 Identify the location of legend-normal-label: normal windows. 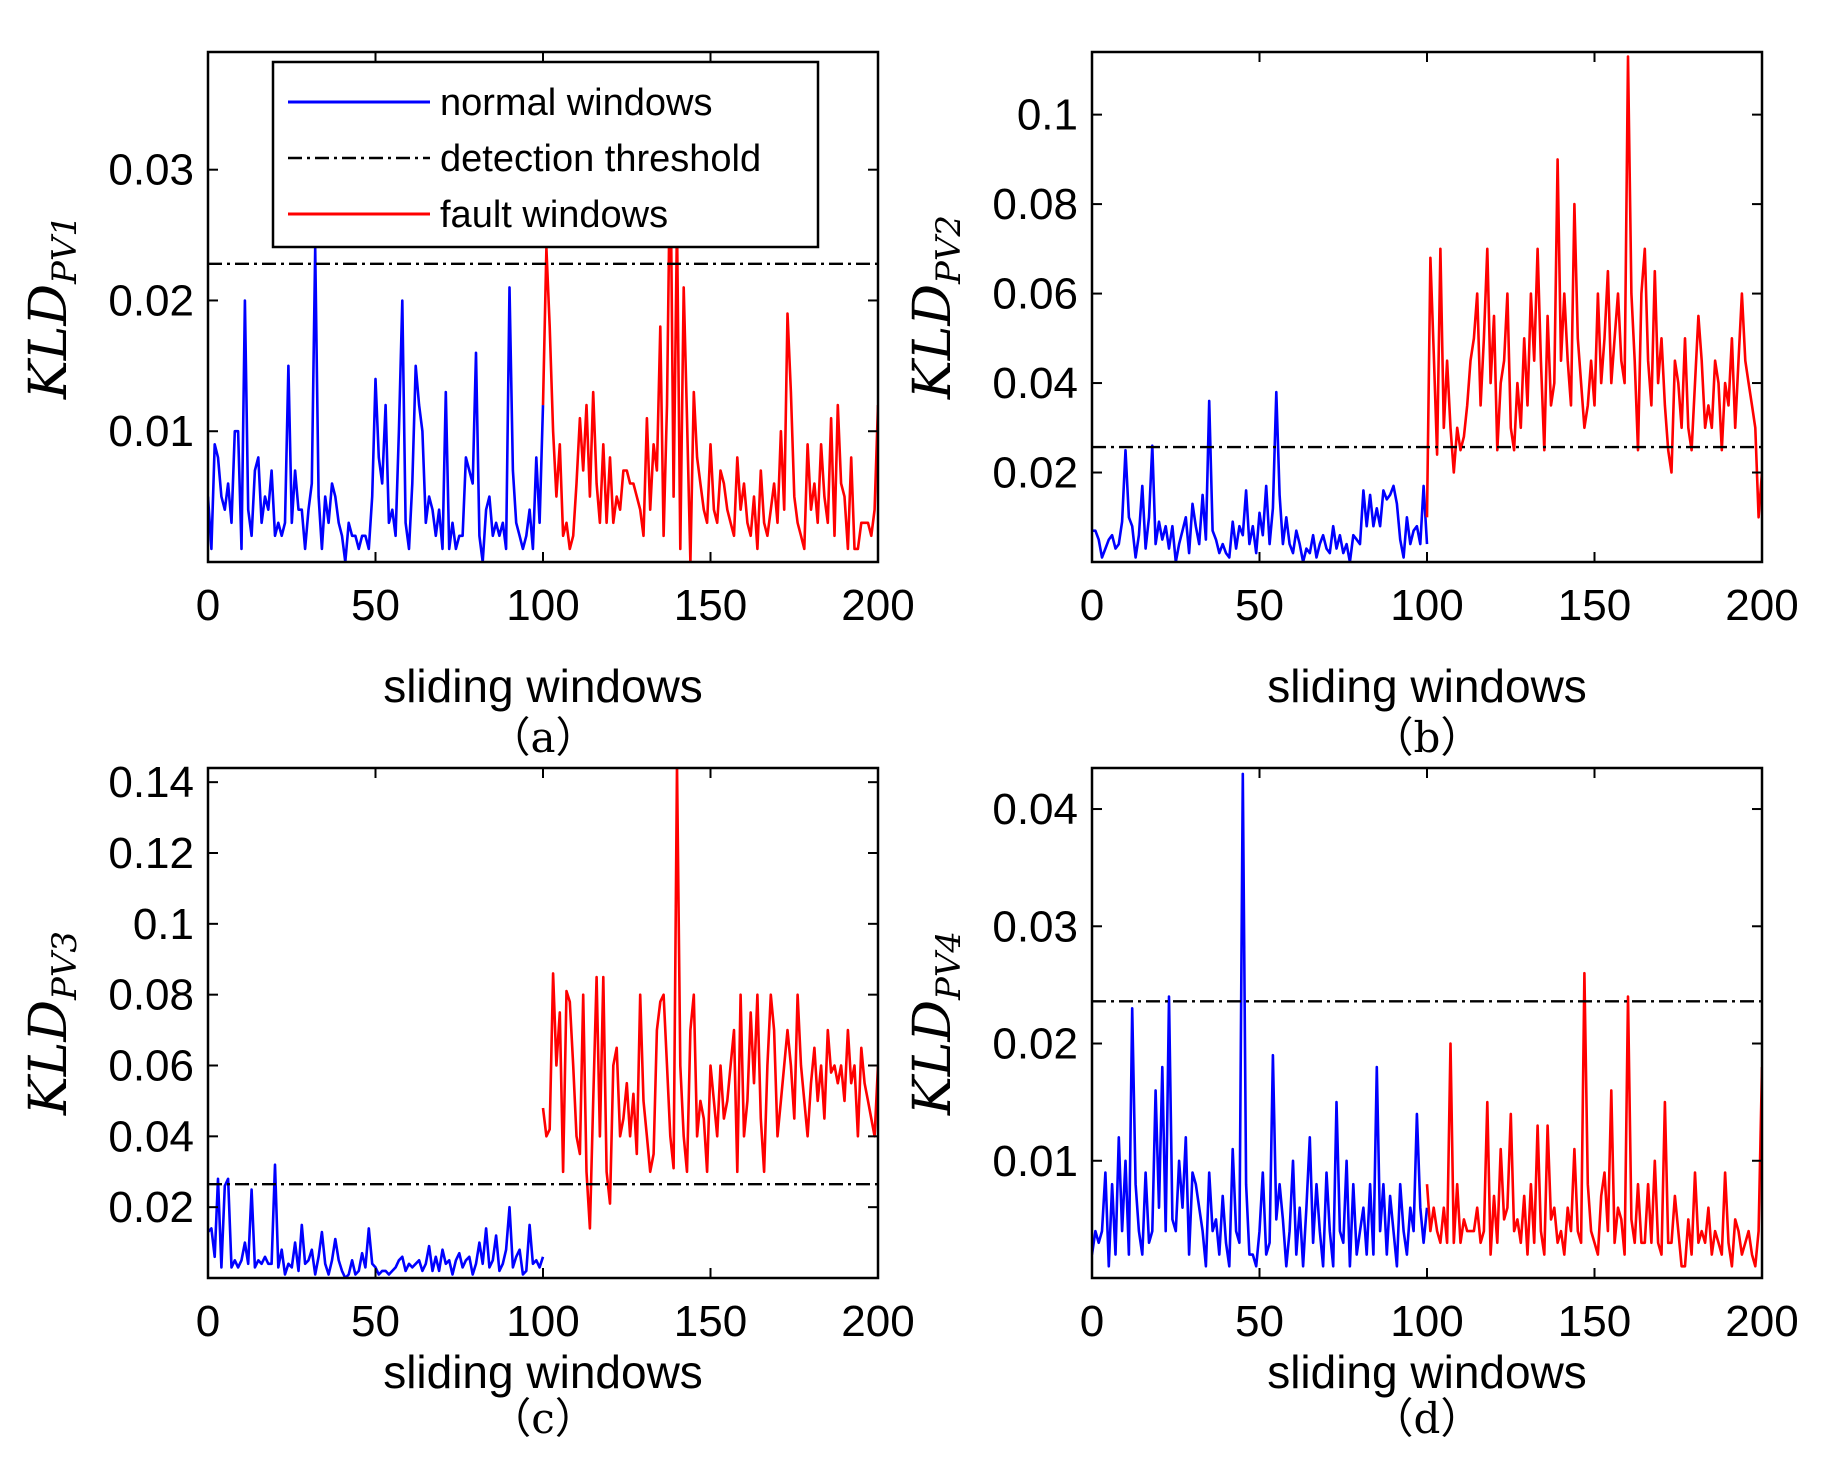
(576, 103).